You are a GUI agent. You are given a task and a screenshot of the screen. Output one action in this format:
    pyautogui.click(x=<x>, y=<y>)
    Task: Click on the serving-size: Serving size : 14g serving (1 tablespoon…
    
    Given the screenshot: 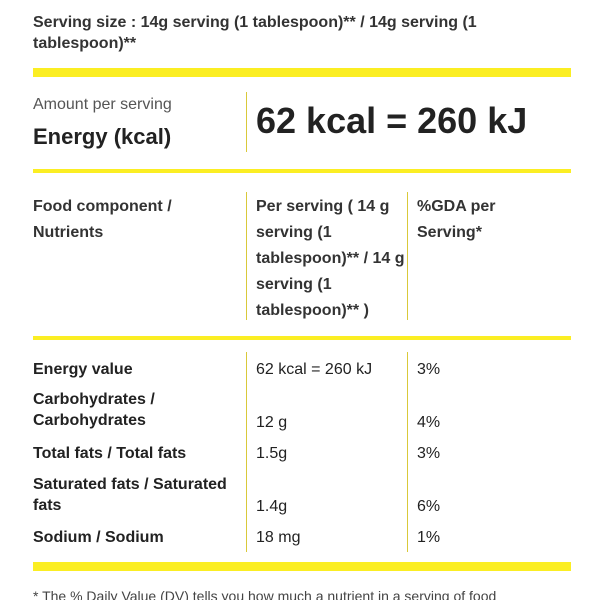 What is the action you would take?
    pyautogui.click(x=255, y=33)
    